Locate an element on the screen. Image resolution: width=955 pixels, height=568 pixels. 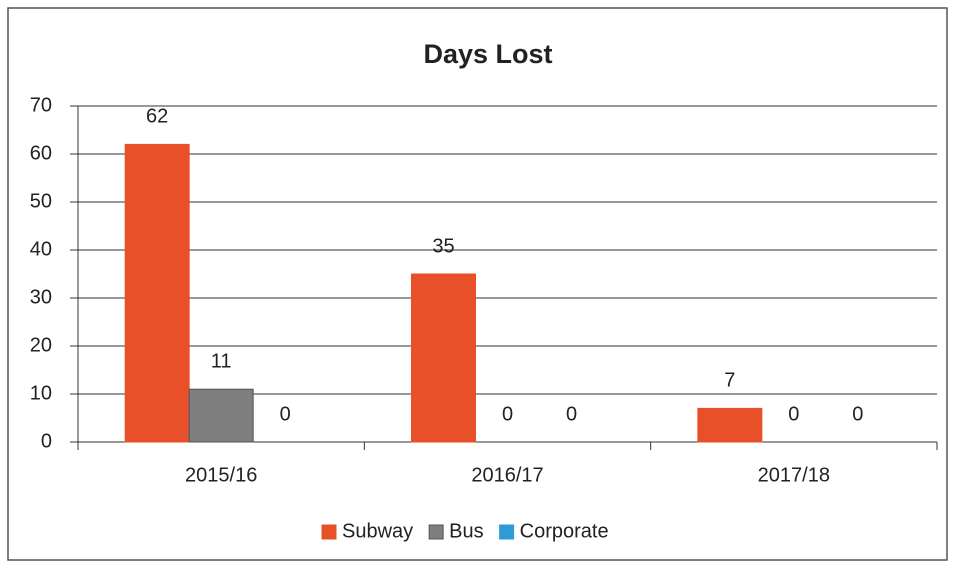
legend-label: Subway is located at coordinates (377, 531).